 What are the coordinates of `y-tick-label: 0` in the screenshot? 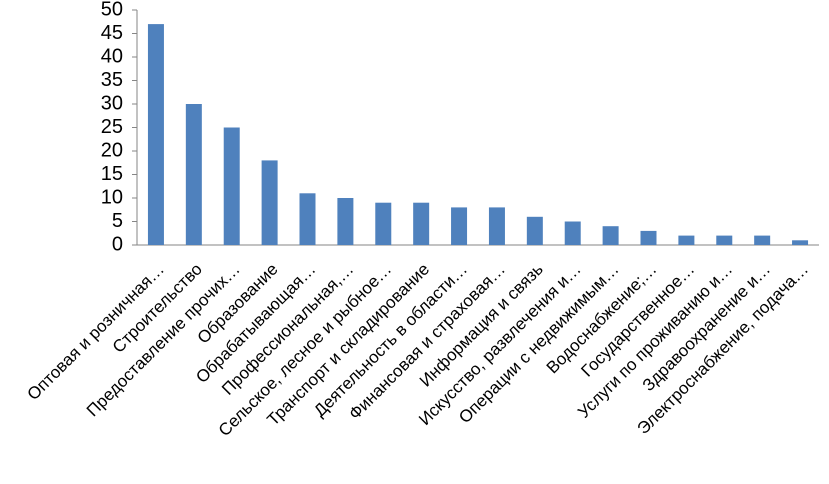 It's located at (117, 244).